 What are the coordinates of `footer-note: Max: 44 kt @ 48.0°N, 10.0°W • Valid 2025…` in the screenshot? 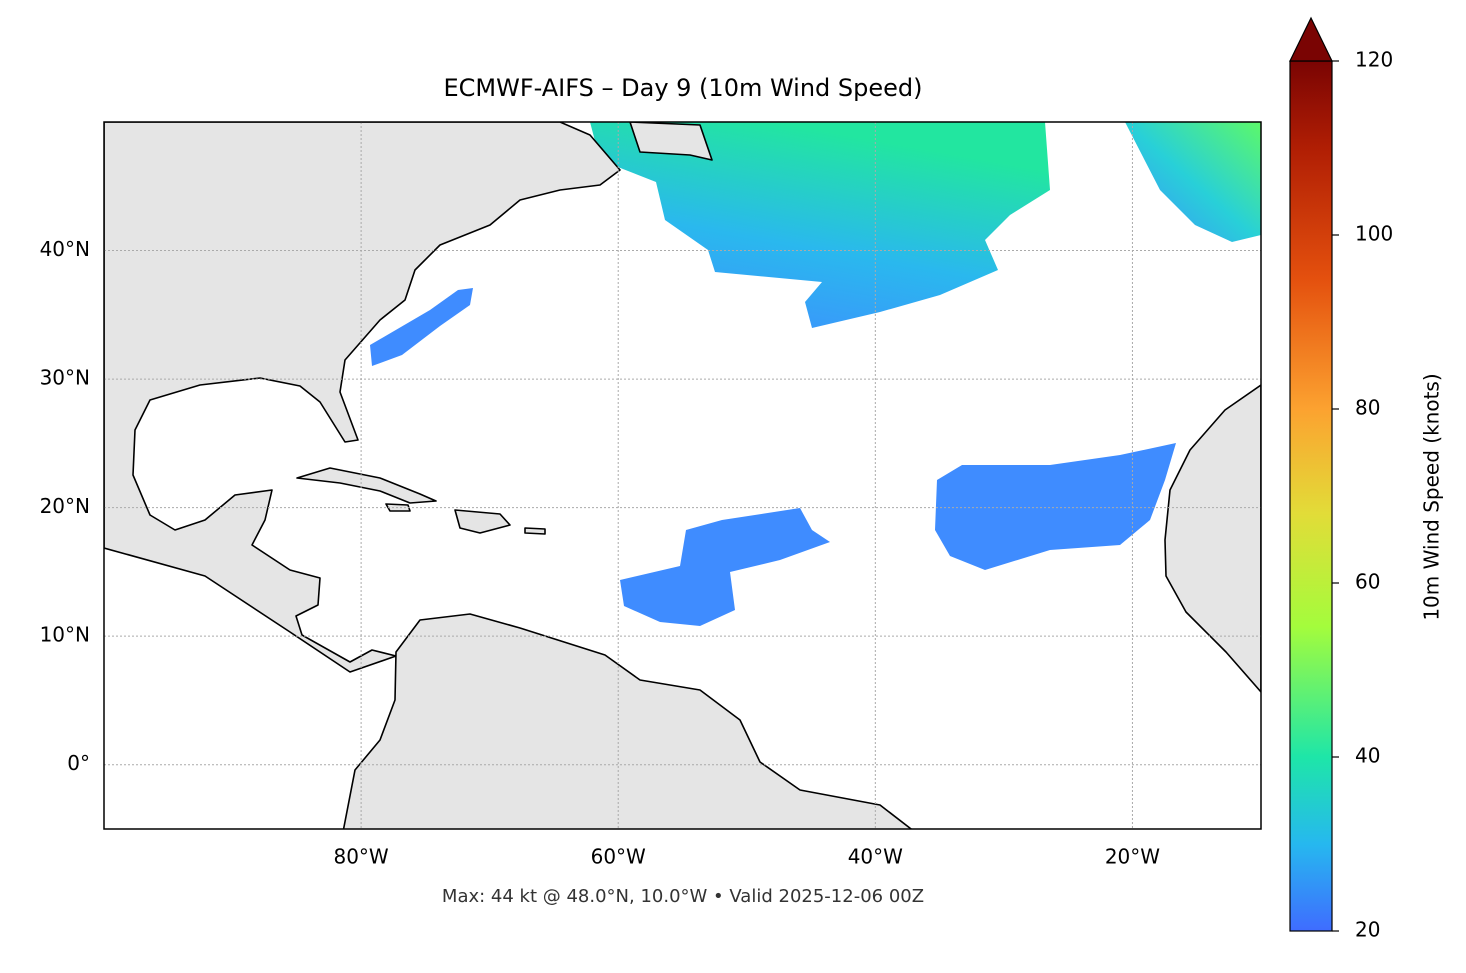 It's located at (683, 896).